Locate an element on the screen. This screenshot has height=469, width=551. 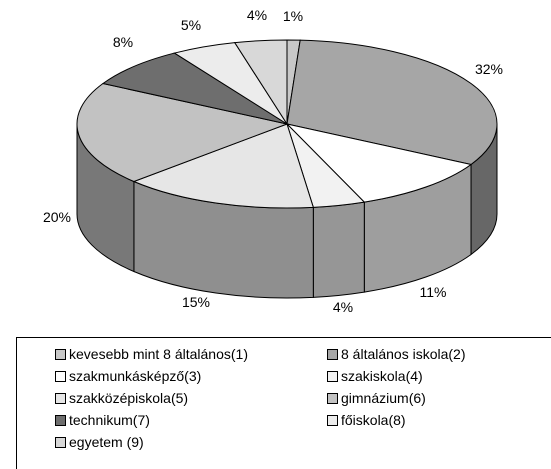
legend-label: főiskola(8) is located at coordinates (373, 420).